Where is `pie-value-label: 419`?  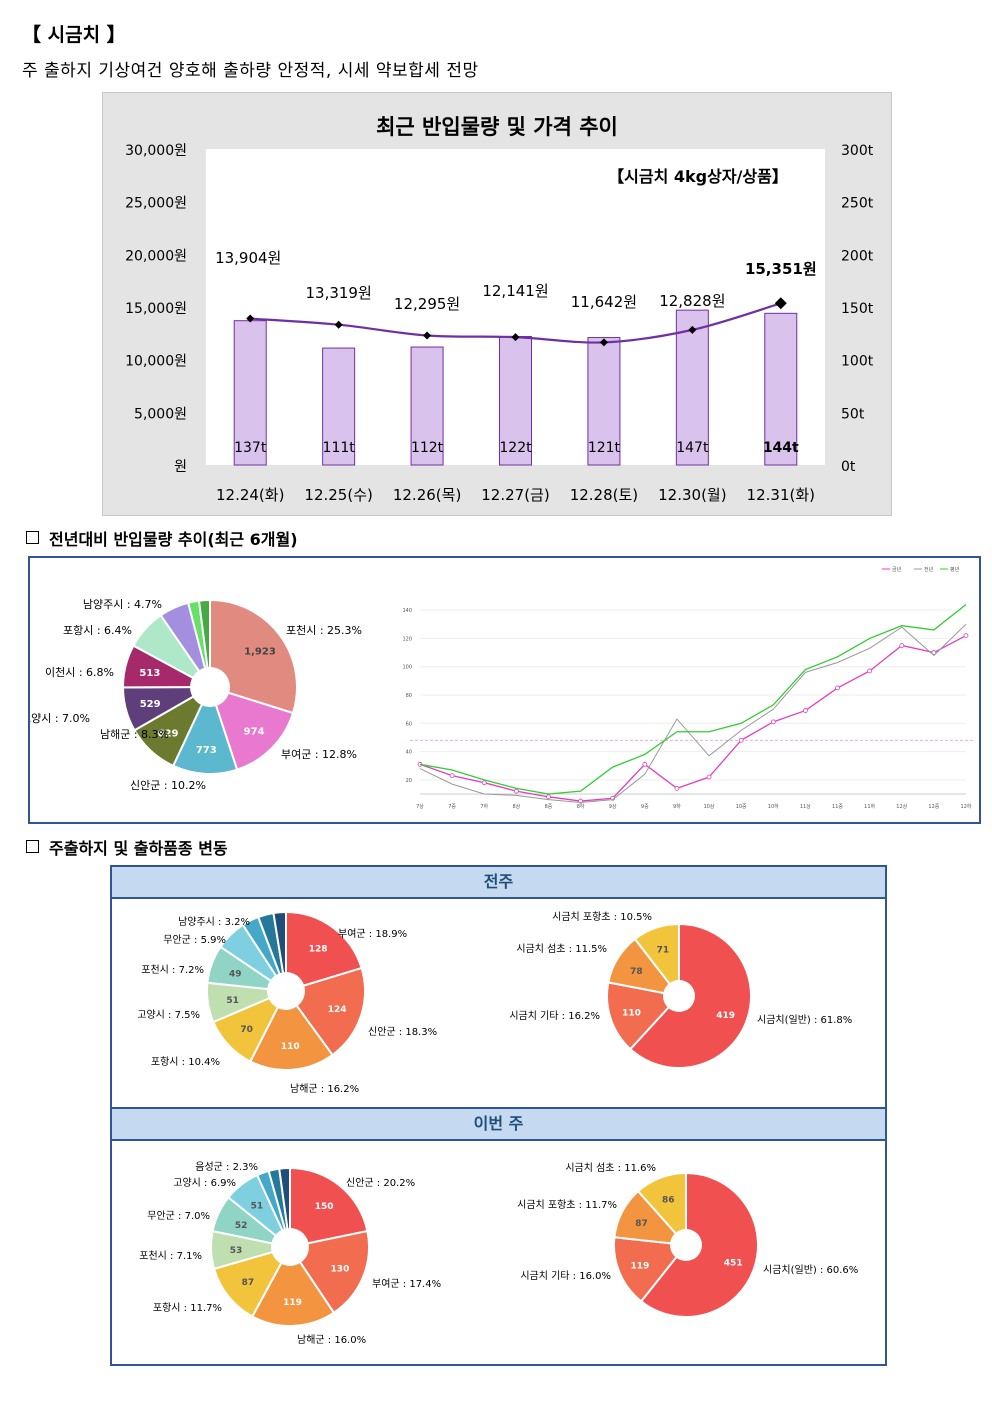 pie-value-label: 419 is located at coordinates (725, 1016).